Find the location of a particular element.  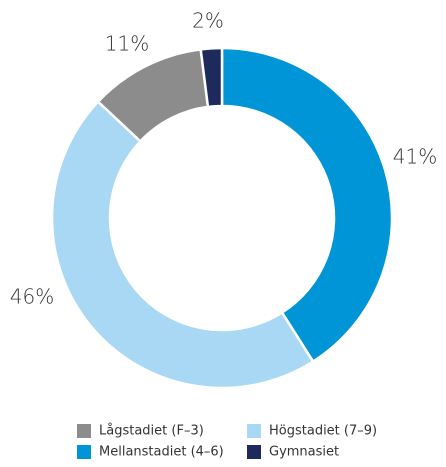

legend-label: Högstadiet (7–9) is located at coordinates (323, 431).